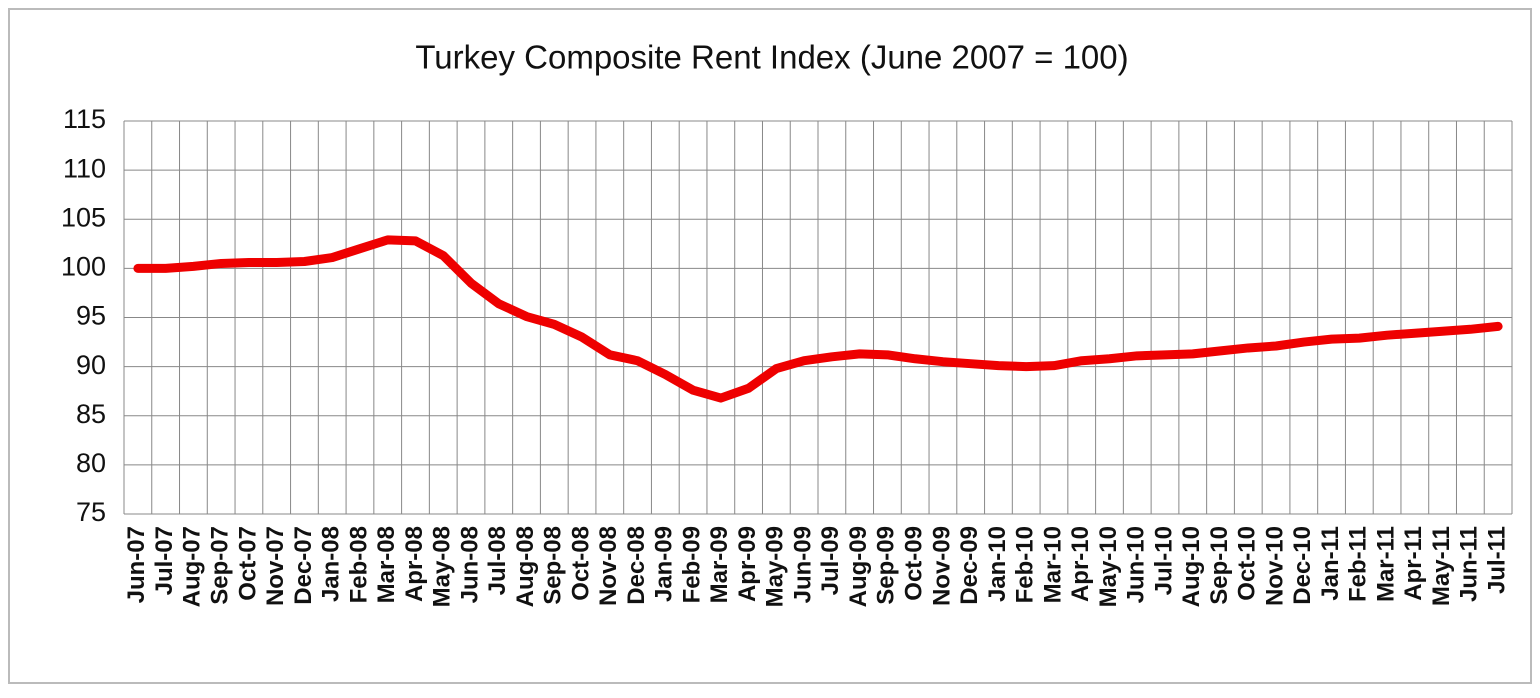 This screenshot has width=1540, height=698. I want to click on x-tick-label: Aug-09, so click(858, 566).